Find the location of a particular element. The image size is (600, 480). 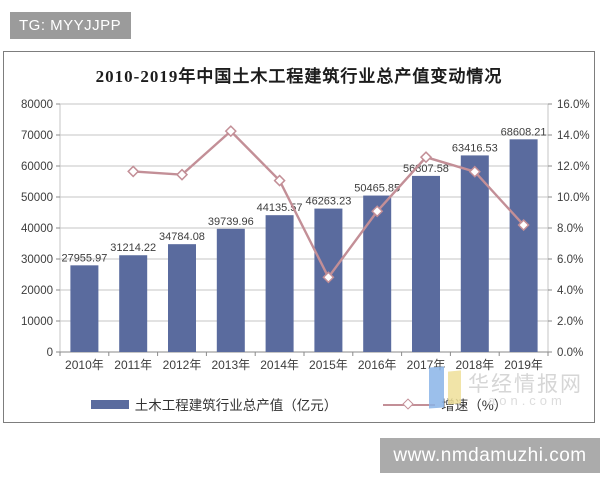

legend-item-output: 土木工程建筑行业总产值（亿元） is located at coordinates (214, 404).